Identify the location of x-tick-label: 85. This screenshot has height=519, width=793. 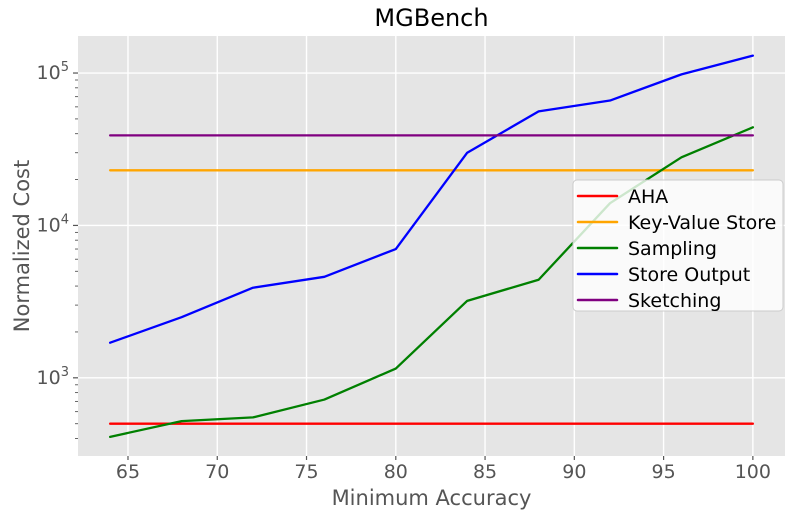
(485, 472).